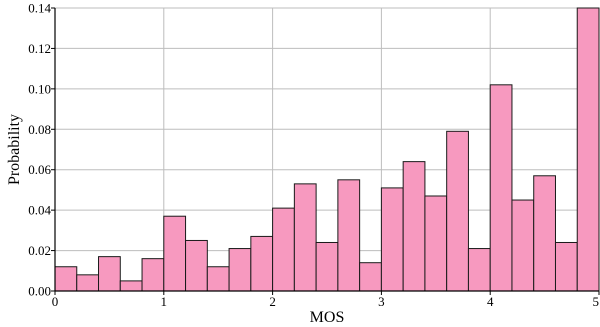 Image resolution: width=600 pixels, height=327 pixels. What do you see at coordinates (14, 149) in the screenshot?
I see `y-axis-title: Probability` at bounding box center [14, 149].